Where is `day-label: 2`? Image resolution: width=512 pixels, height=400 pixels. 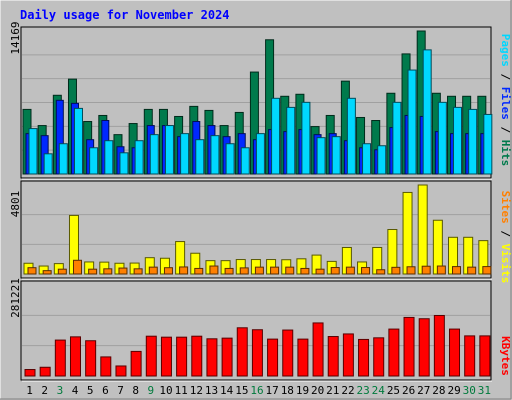
day-label: 2 is located at coordinates (44, 390).